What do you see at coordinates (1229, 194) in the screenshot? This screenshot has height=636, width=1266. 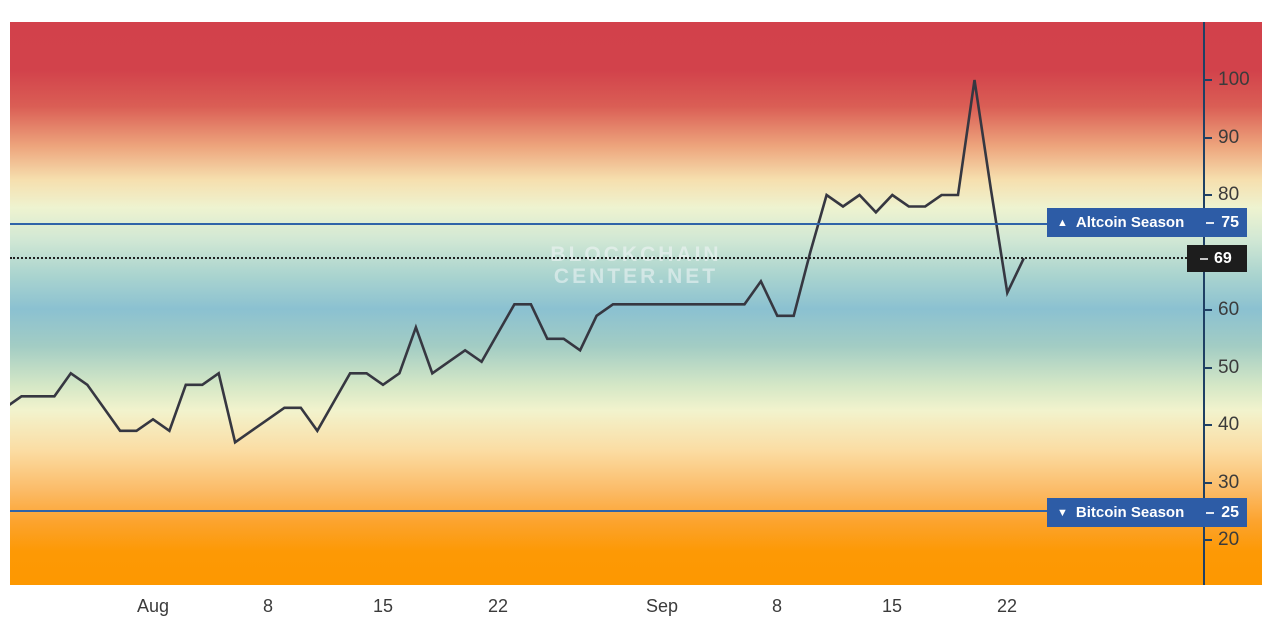 I see `y-axis-label: 80` at bounding box center [1229, 194].